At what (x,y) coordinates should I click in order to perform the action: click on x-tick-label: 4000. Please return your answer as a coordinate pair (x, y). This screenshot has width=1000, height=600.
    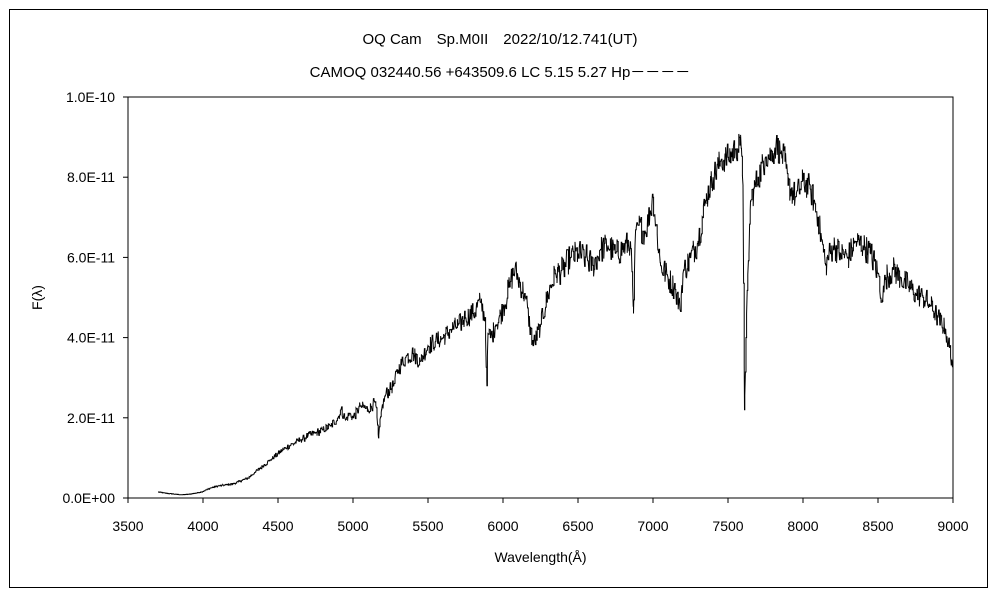
    Looking at the image, I should click on (202, 526).